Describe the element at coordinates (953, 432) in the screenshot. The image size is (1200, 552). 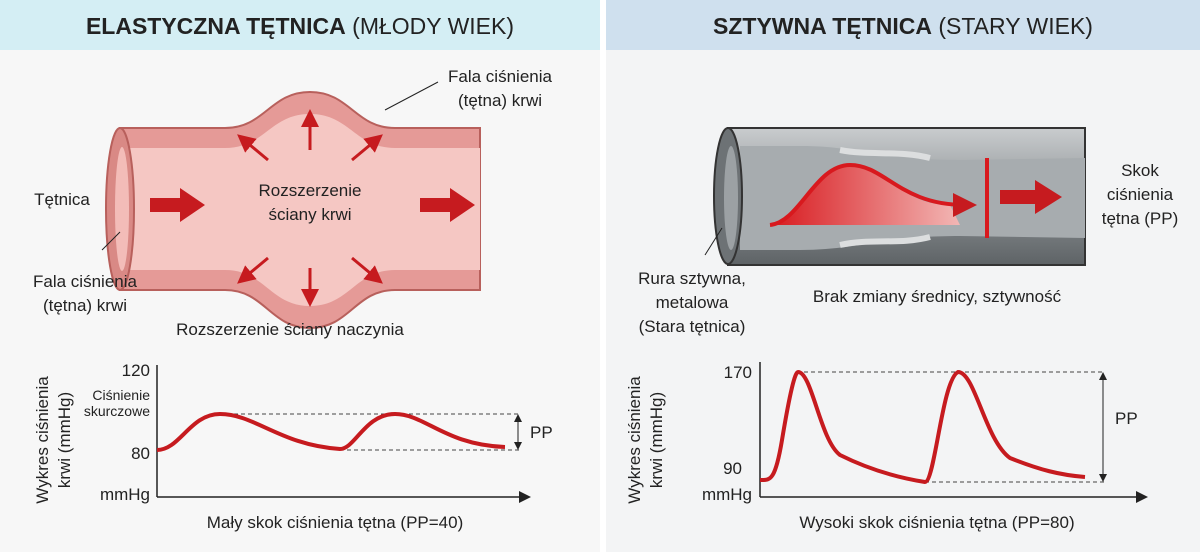
I see `right-graph` at that location.